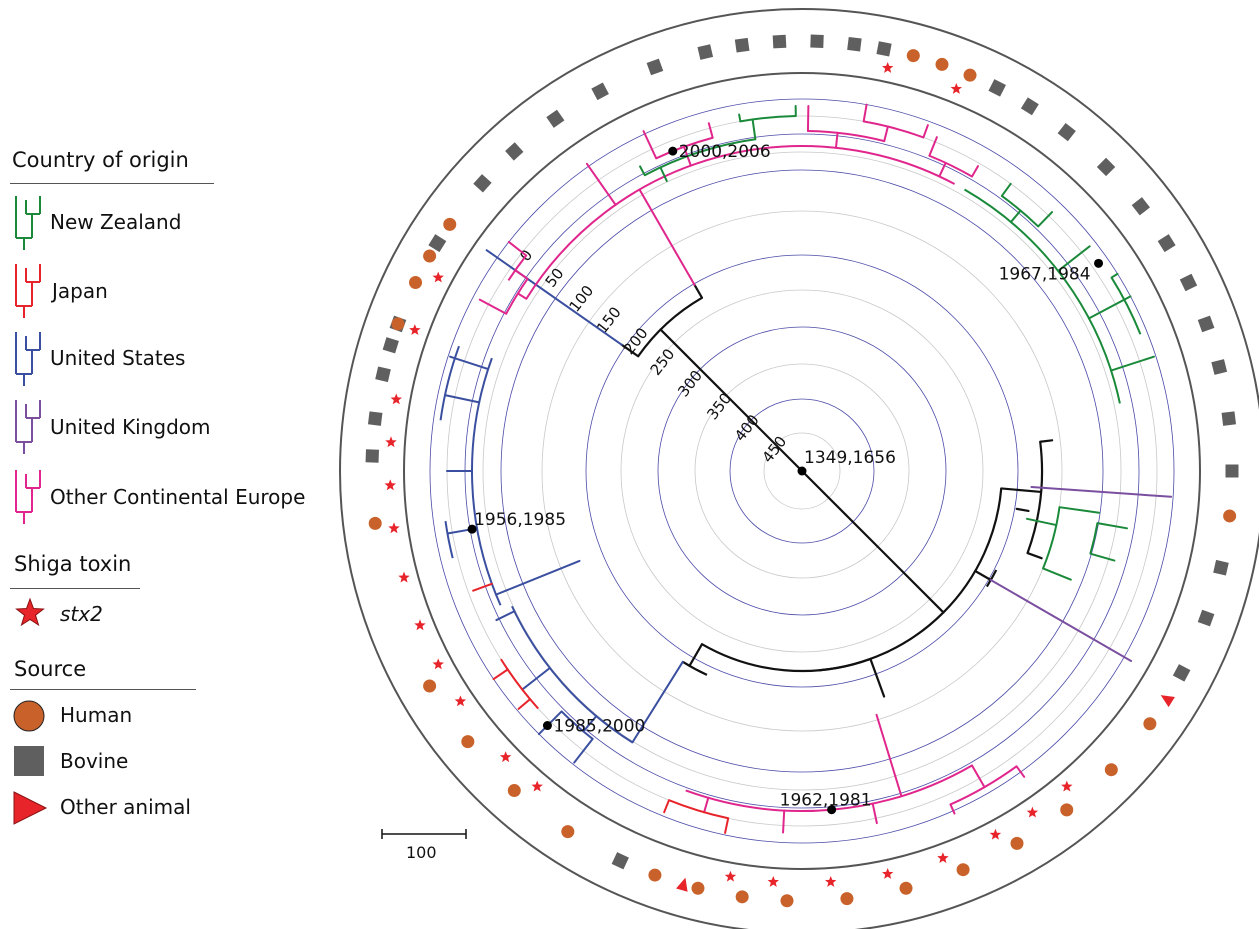  I want to click on square-icon, so click(29, 761).